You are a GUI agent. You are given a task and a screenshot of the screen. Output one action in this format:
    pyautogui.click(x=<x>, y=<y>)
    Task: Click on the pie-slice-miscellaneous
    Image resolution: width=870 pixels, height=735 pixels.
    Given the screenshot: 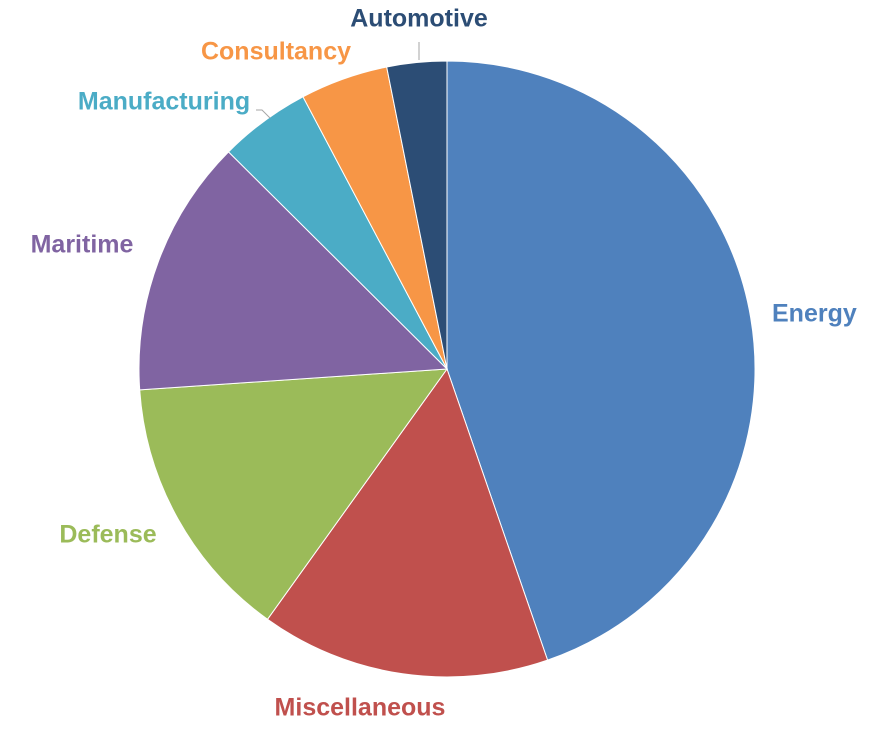 What is the action you would take?
    pyautogui.click(x=407, y=522)
    